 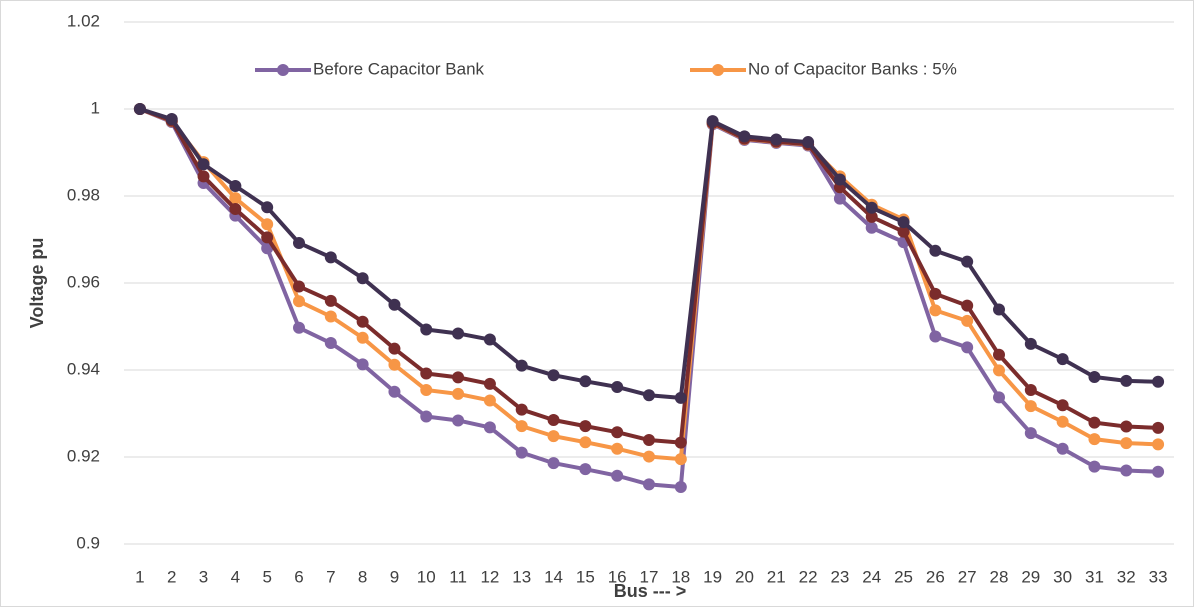 What do you see at coordinates (88, 542) in the screenshot?
I see `y-tick-label: 0.9` at bounding box center [88, 542].